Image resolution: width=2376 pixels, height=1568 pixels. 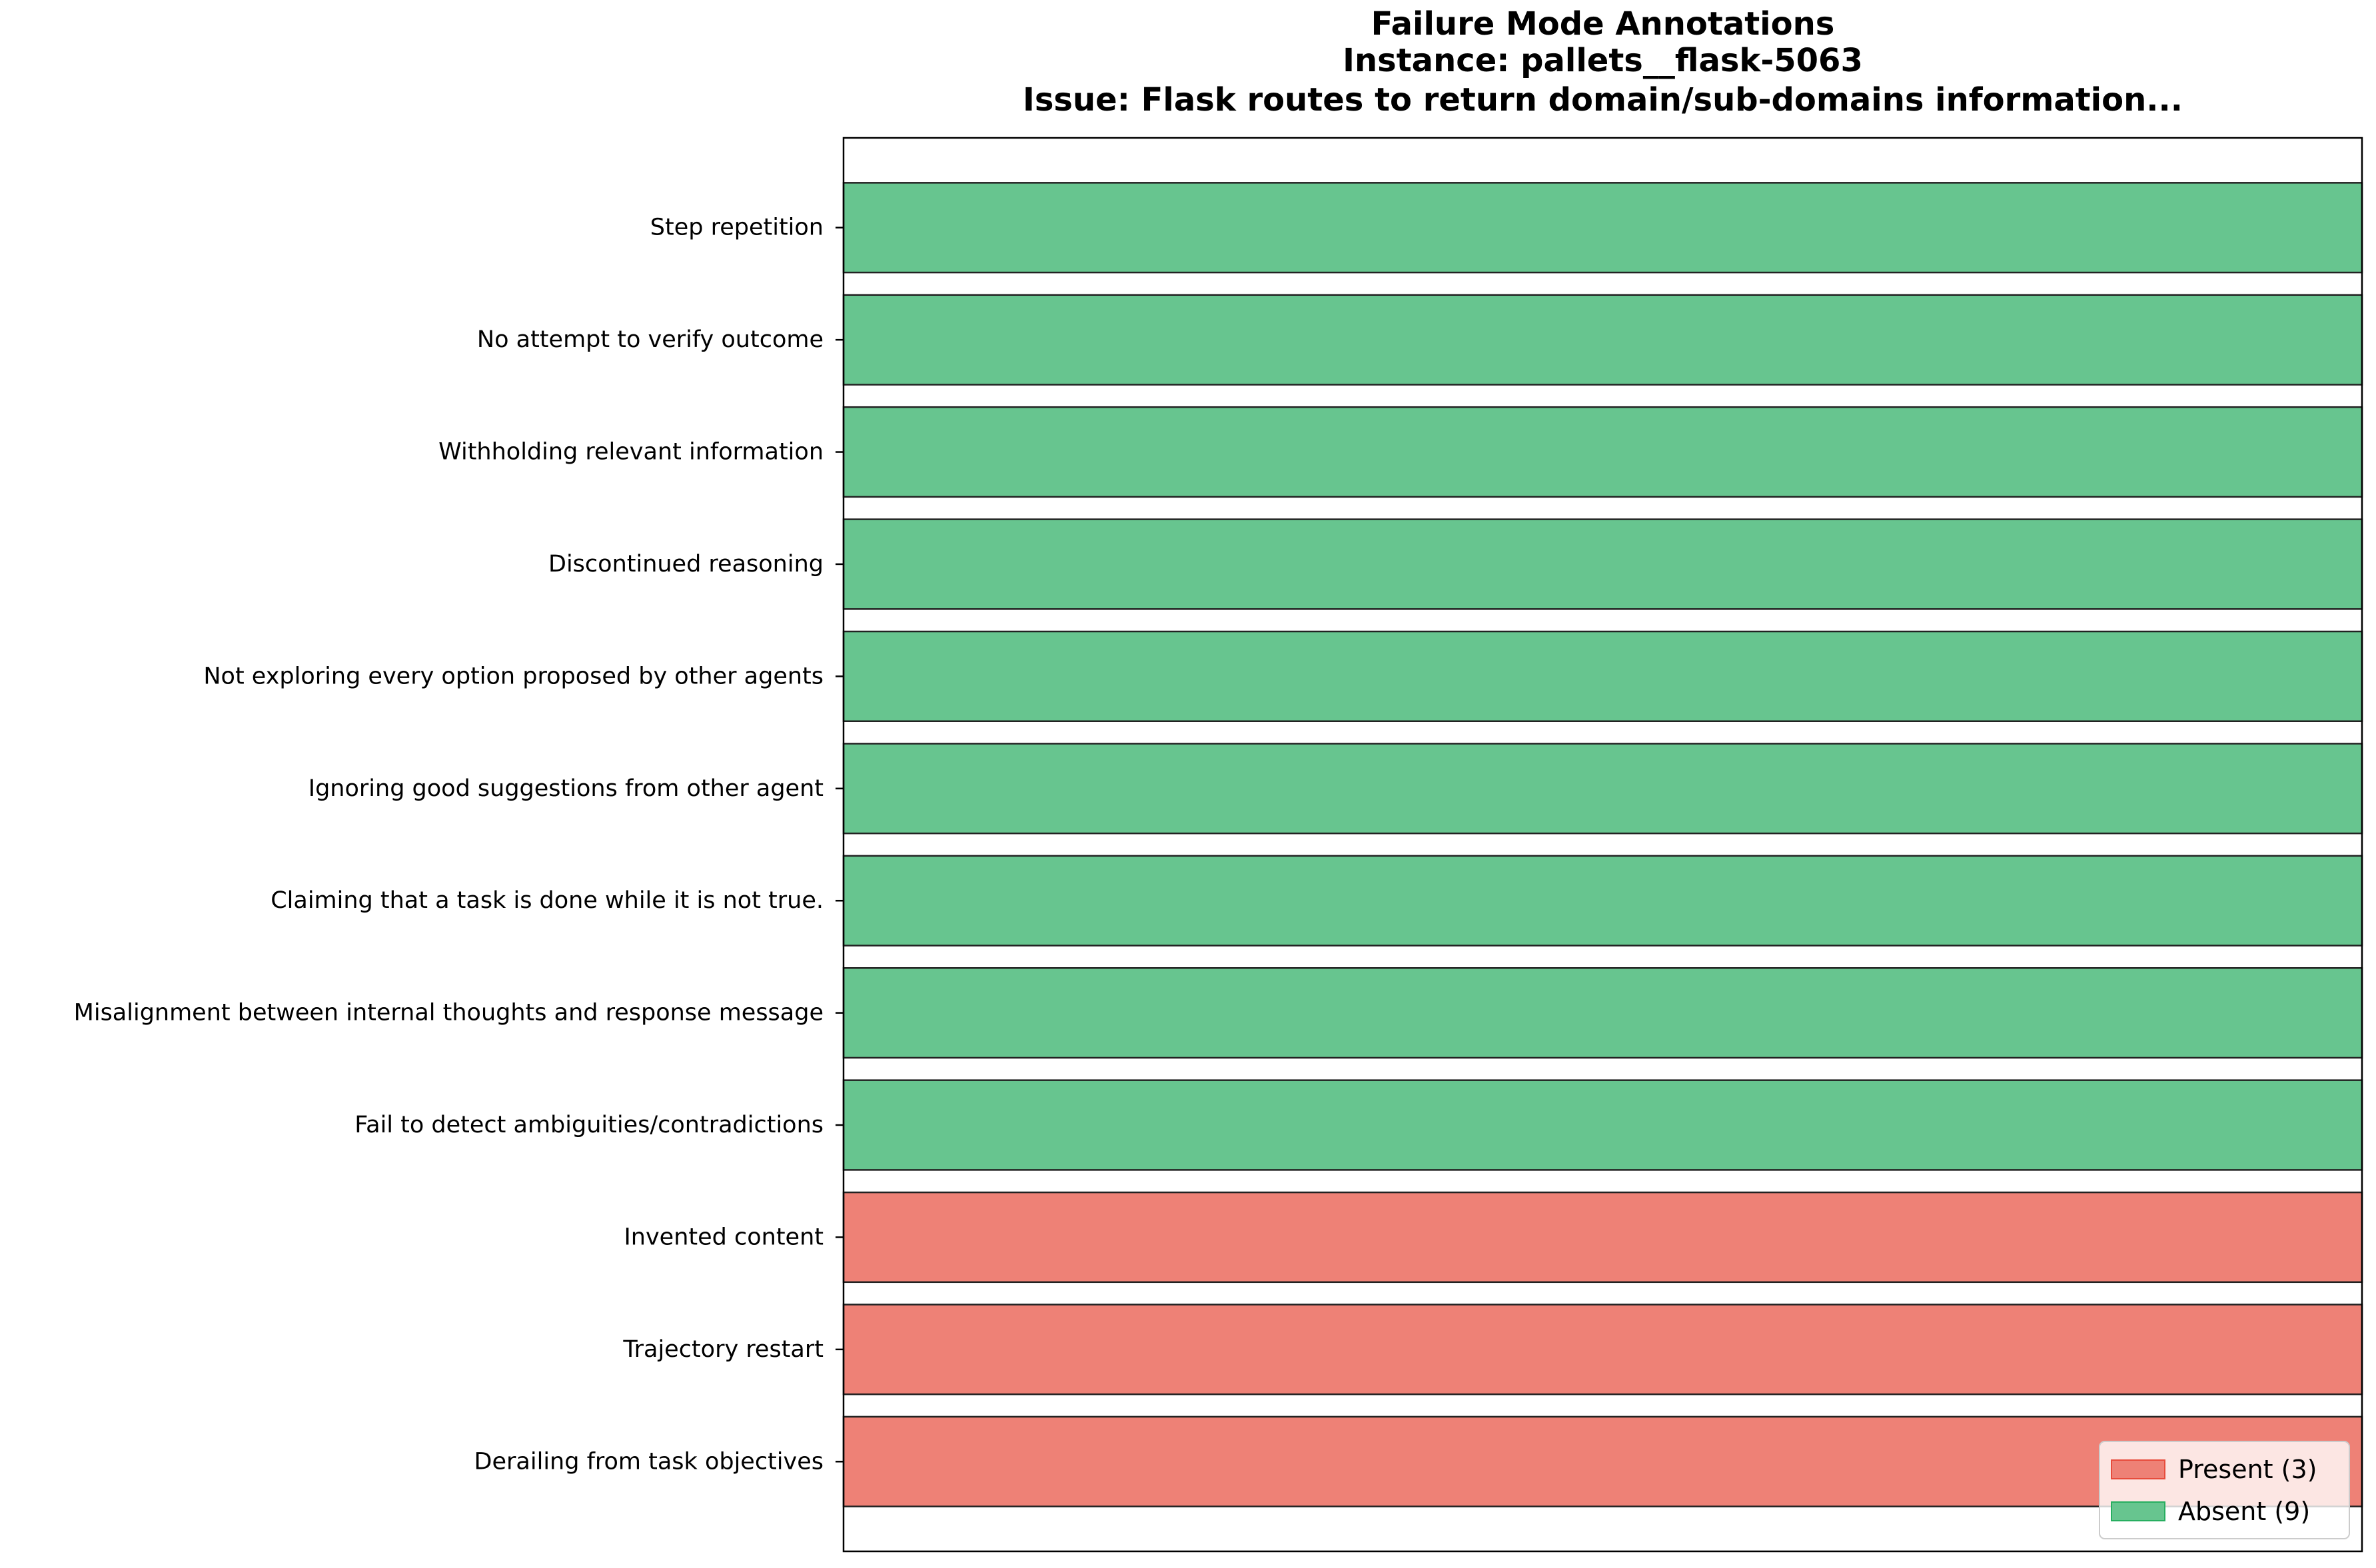 I want to click on y-tick-label: Derailing from task objectives, so click(x=649, y=1461).